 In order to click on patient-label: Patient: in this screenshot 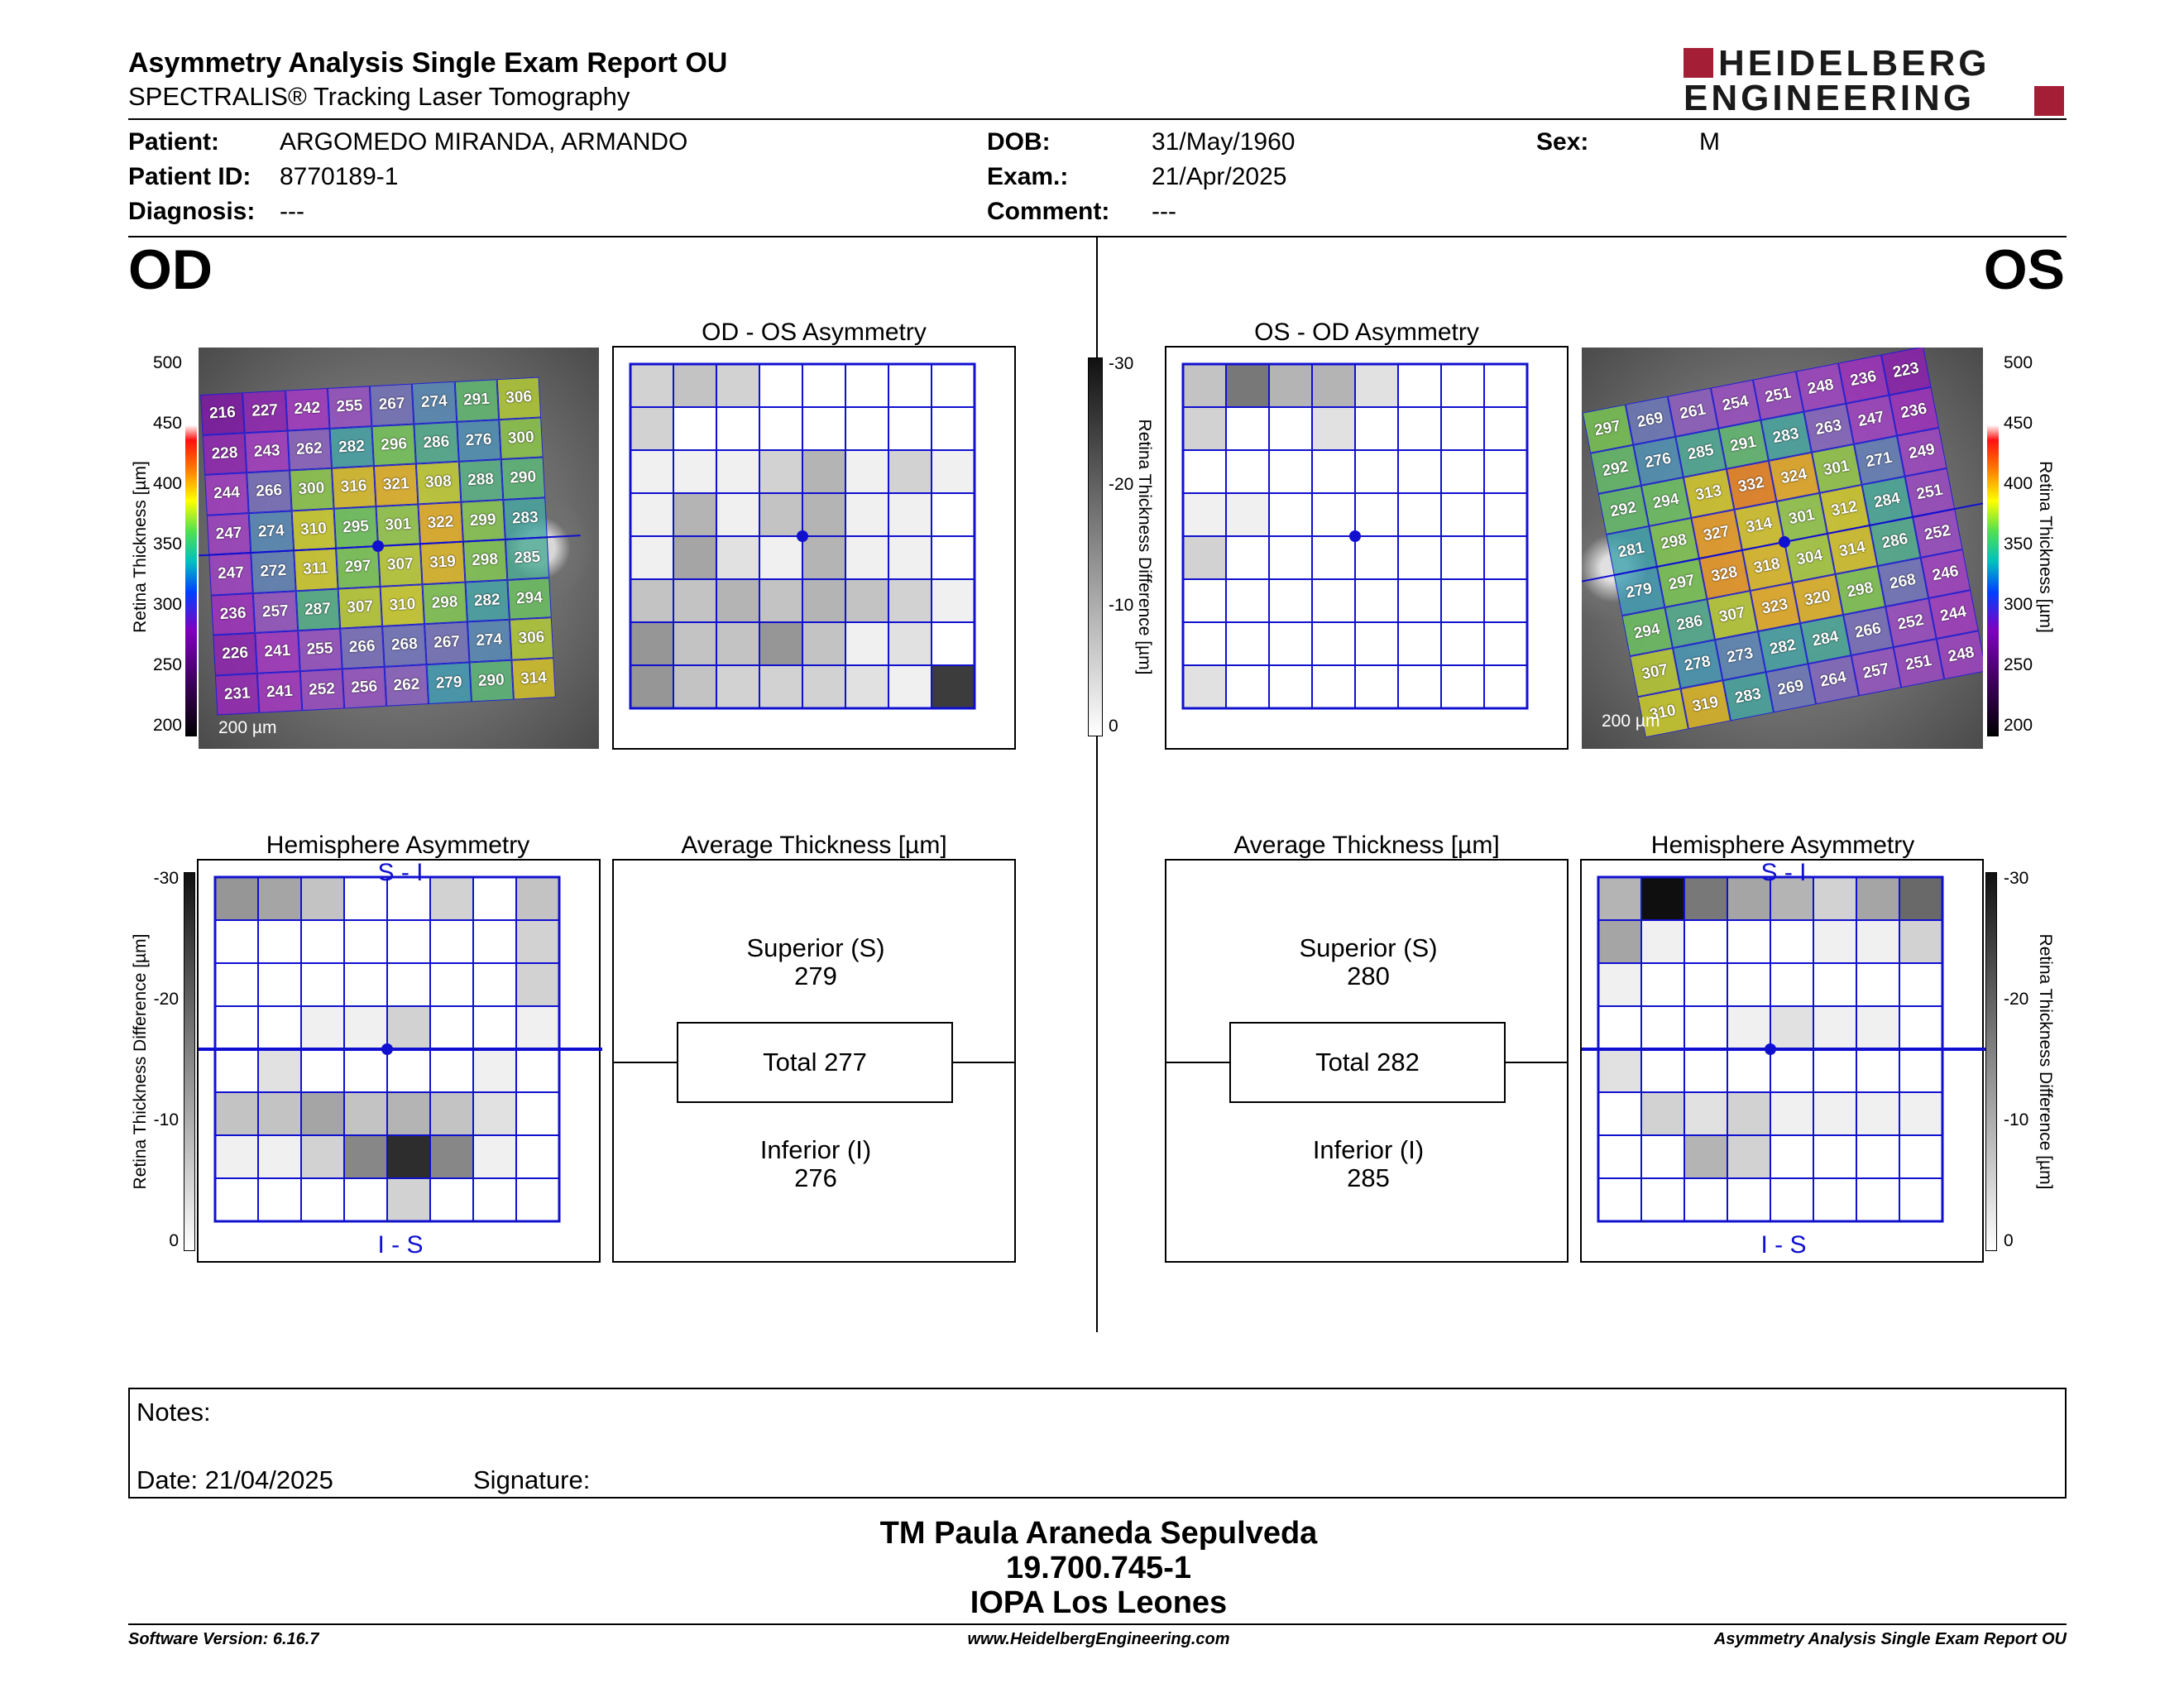, I will do `click(174, 142)`.